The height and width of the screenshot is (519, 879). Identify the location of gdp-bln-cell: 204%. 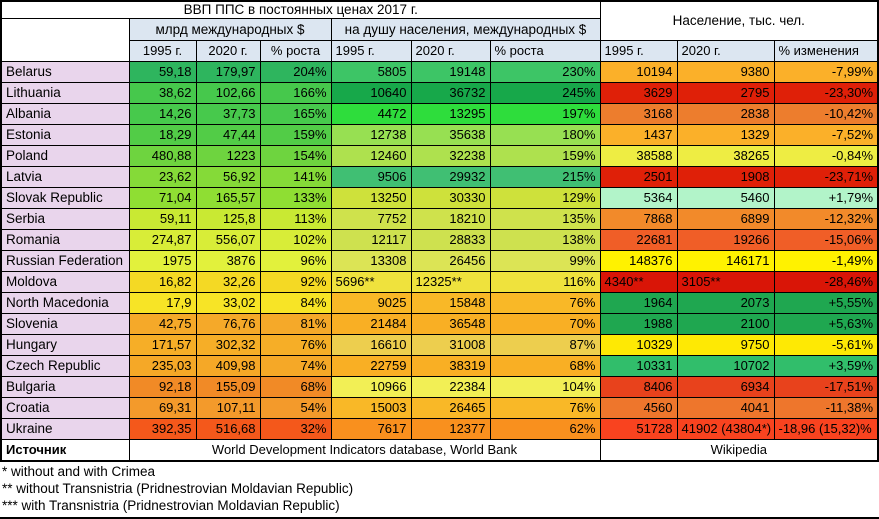
(295, 72).